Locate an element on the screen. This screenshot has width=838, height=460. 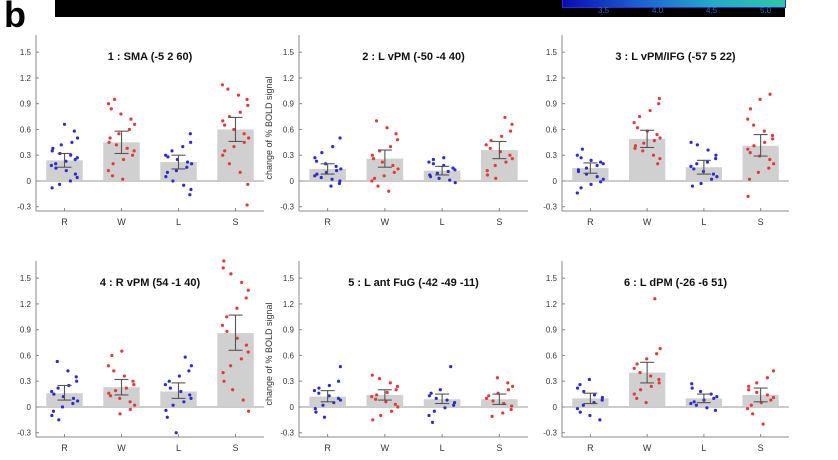
y-tick-label: -0.3 is located at coordinates (24, 433).